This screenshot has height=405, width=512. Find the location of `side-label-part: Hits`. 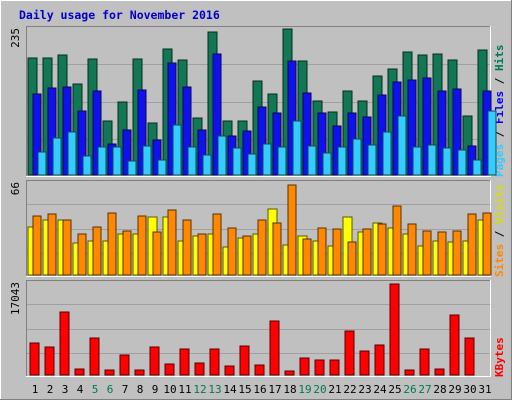

side-label-part: Hits is located at coordinates (499, 58).